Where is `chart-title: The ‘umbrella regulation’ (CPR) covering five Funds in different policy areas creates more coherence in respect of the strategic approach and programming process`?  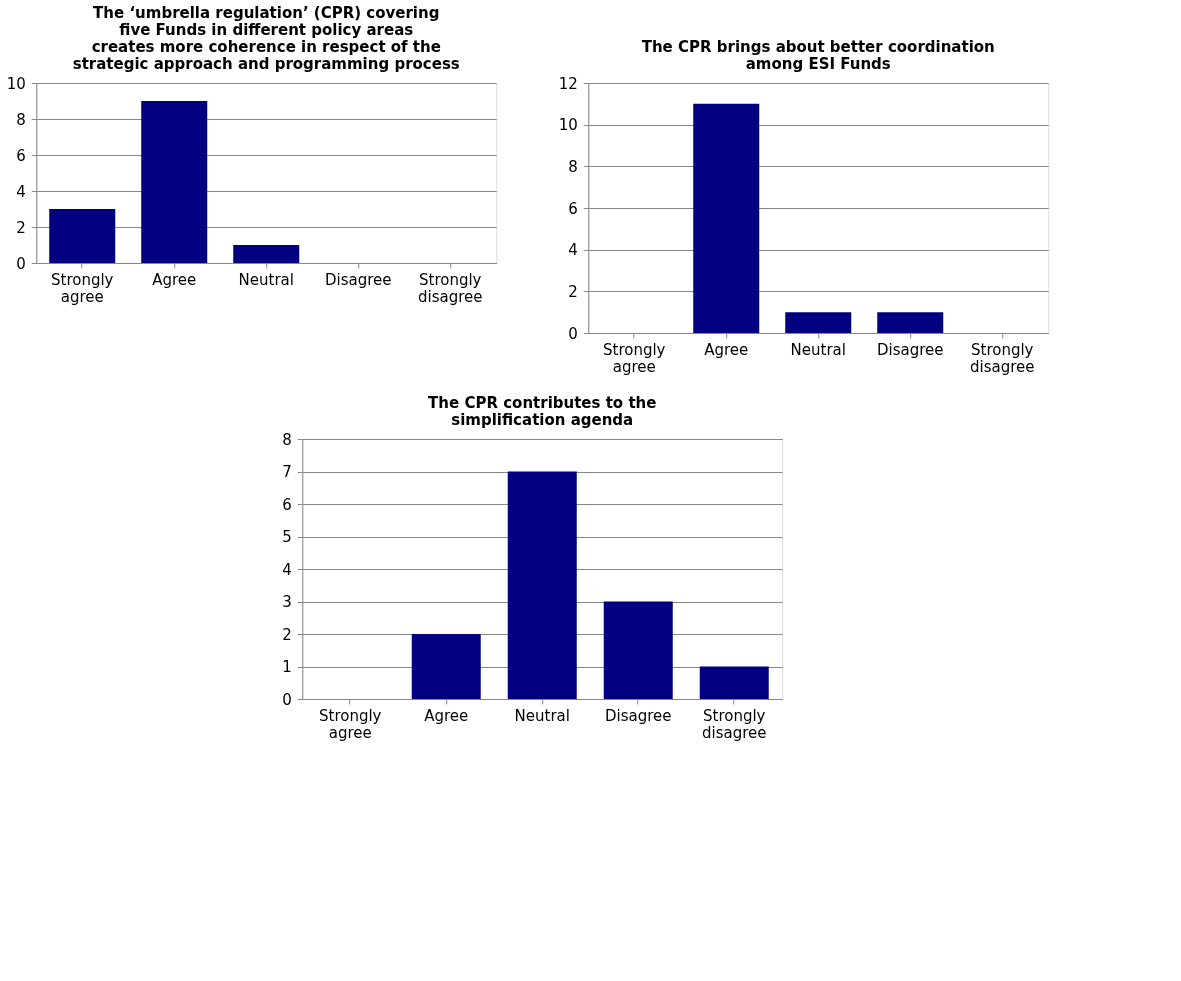
chart-title: The ‘umbrella regulation’ (CPR) covering five Funds in different policy areas creates more coherence in respect of the strategic approach and programming process is located at coordinates (266, 38).